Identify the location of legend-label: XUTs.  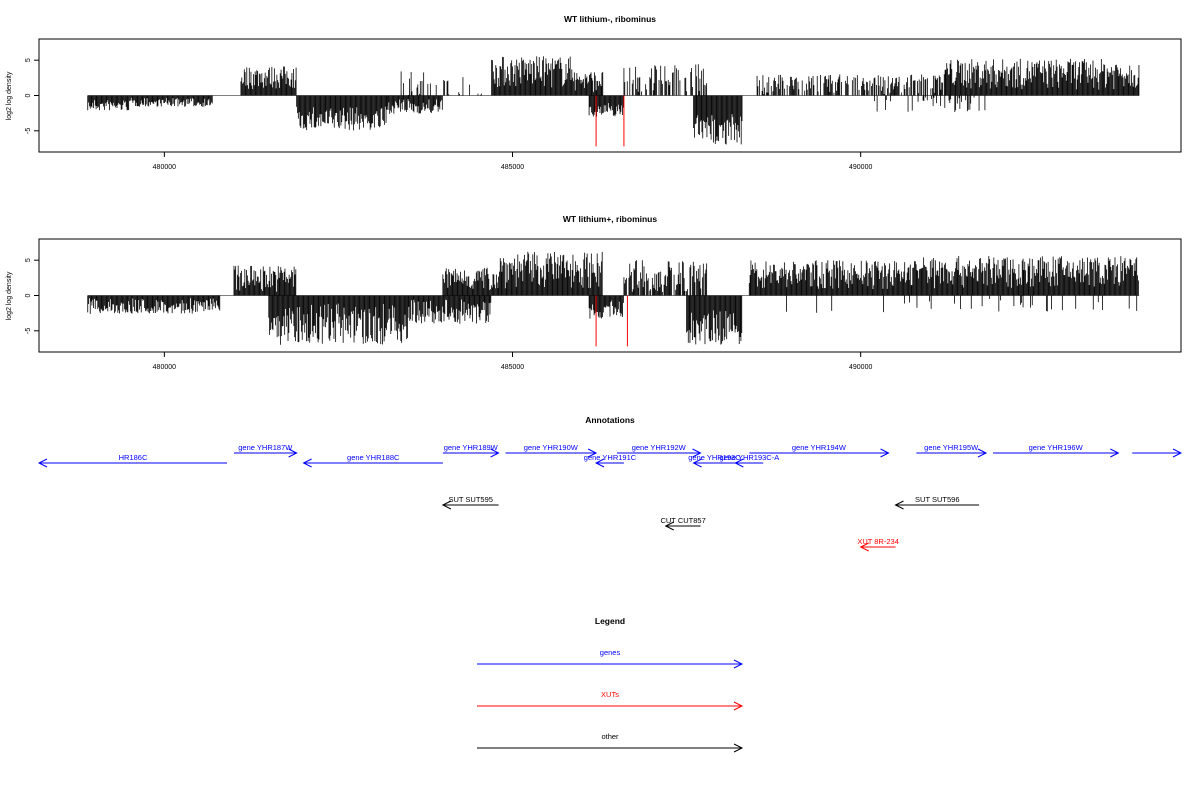
(610, 694).